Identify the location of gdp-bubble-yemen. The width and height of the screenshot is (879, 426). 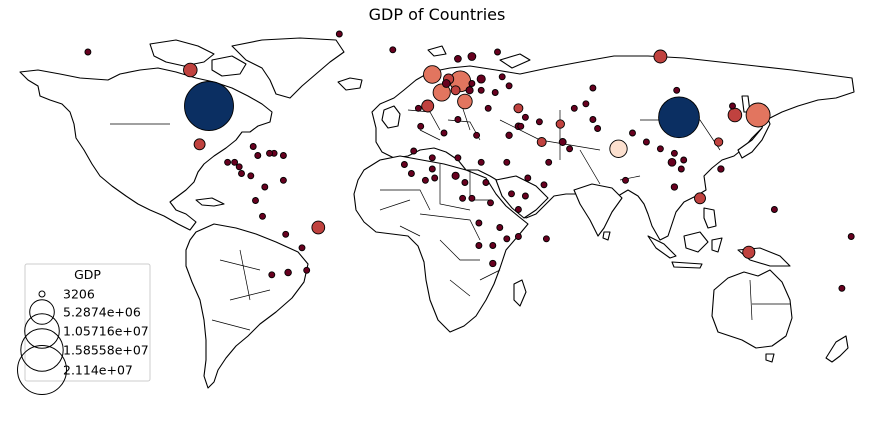
(549, 162).